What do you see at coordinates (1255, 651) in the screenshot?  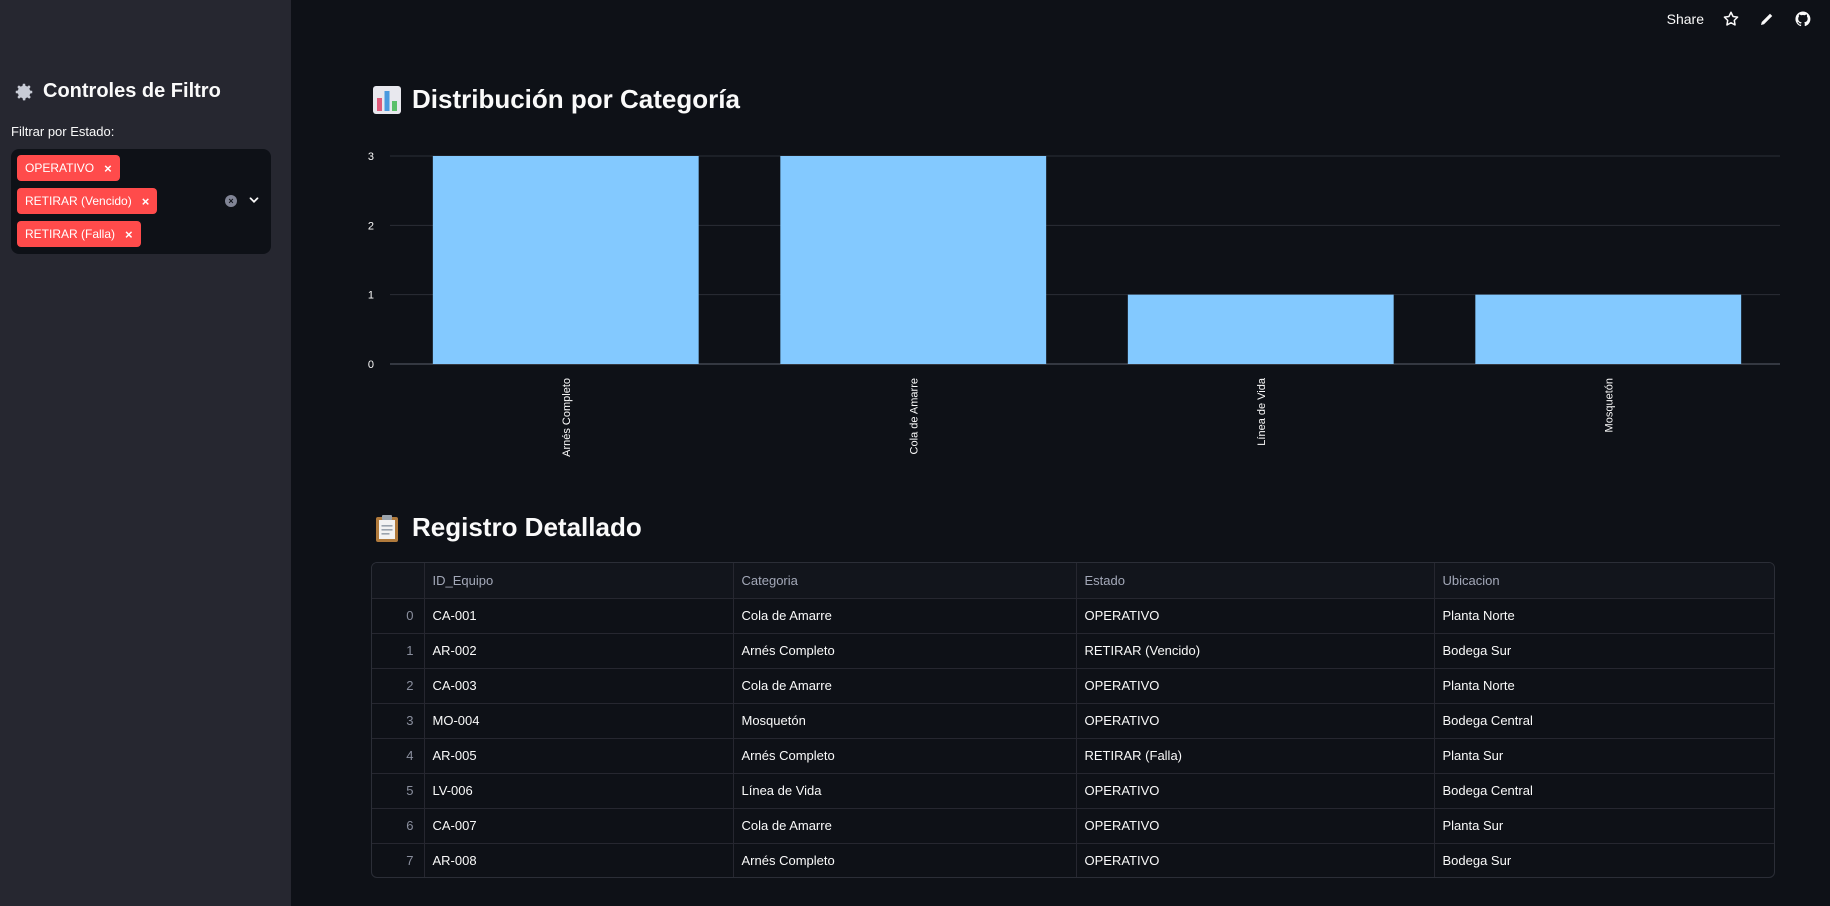 I see `table-cell: RETIRAR (Vencido)` at bounding box center [1255, 651].